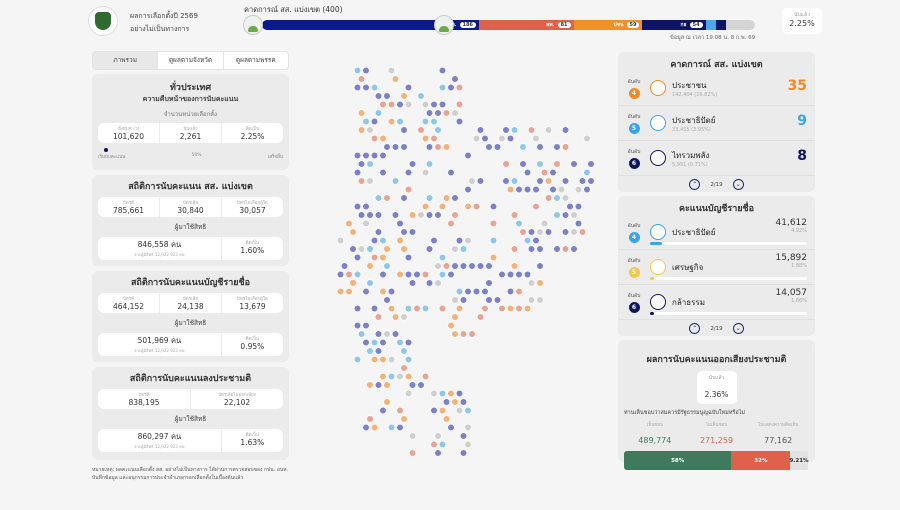  Describe the element at coordinates (716, 123) in the screenshot. I see `projection-row: อันดับ 5 ประชาธิปัตย์ 33,455 (3.95%) 9` at that location.